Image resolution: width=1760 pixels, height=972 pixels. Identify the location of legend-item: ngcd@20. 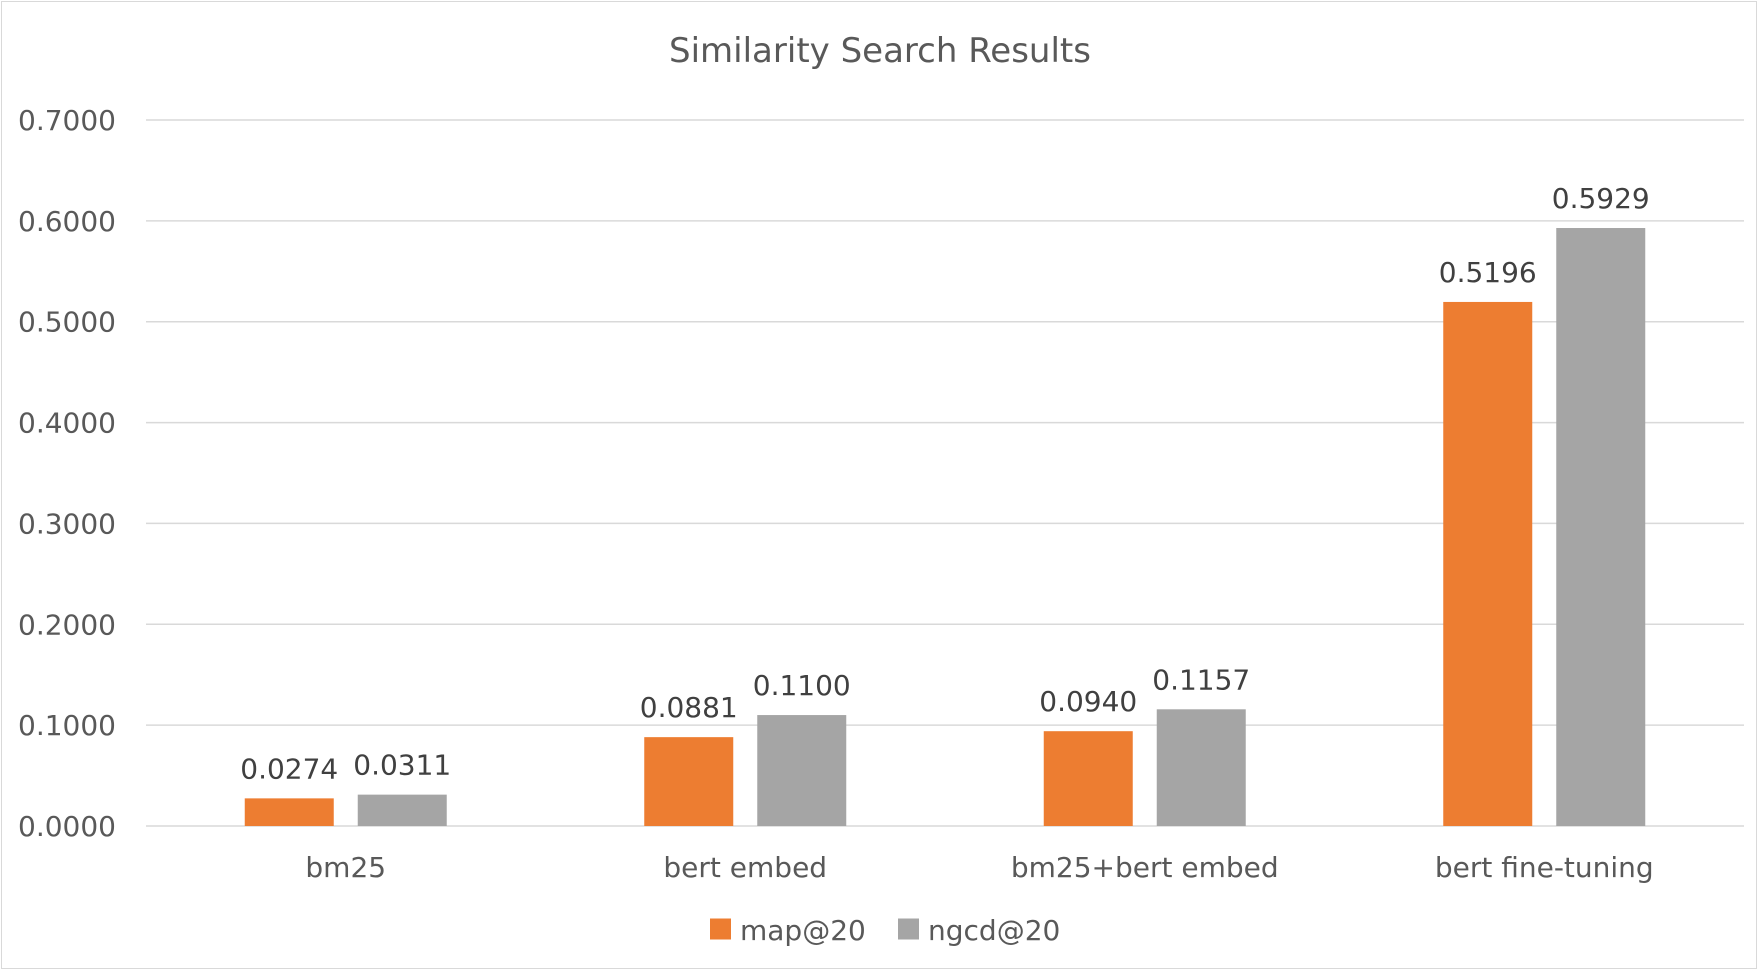
(979, 930).